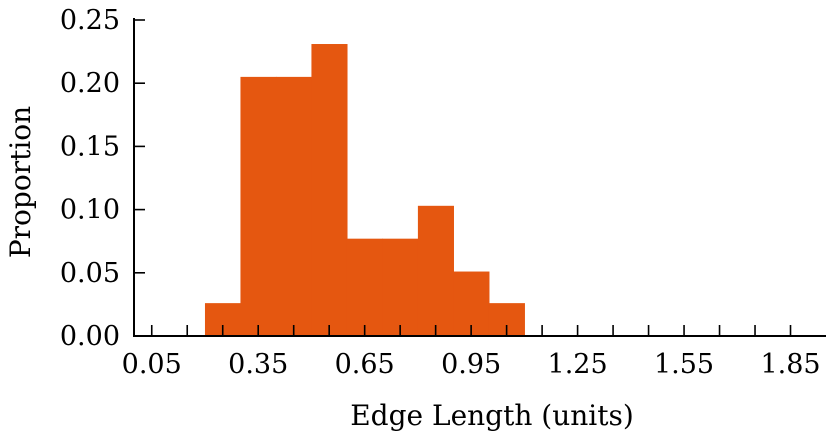  Describe the element at coordinates (578, 364) in the screenshot. I see `x-tick-label: 1.25` at that location.